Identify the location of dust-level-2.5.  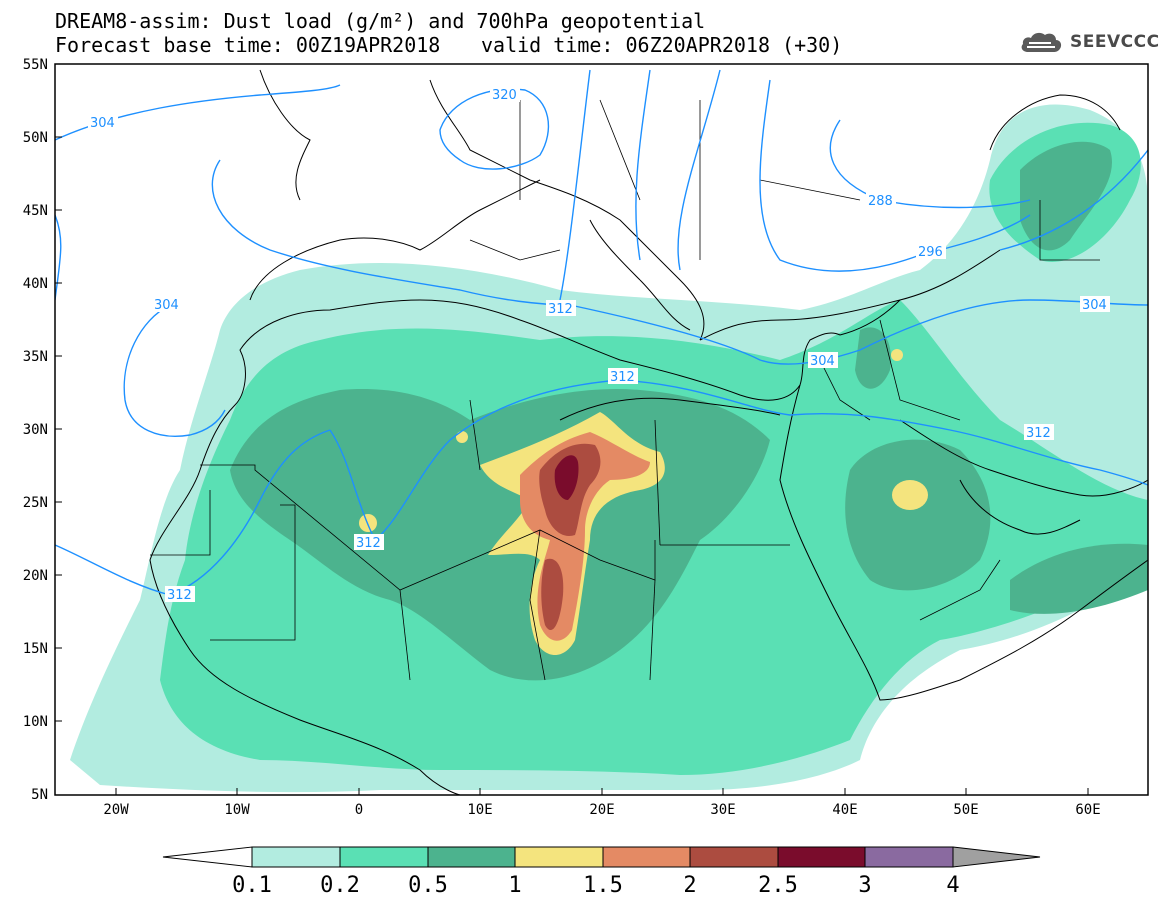
(566, 477).